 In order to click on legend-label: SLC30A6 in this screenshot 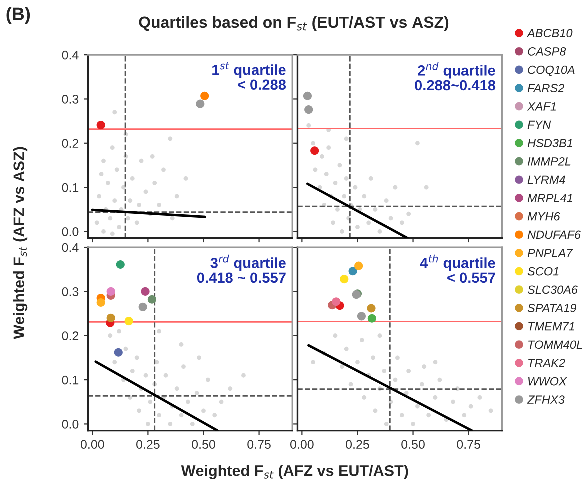, I will do `click(553, 290)`.